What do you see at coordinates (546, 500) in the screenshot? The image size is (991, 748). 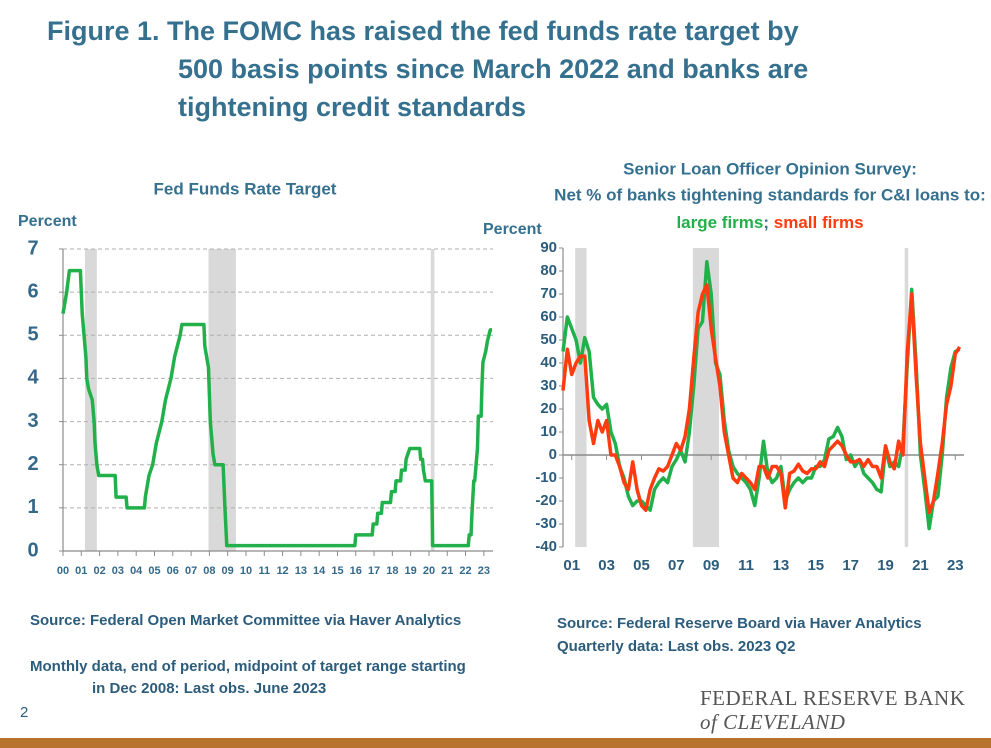 I see `y-tick-label: -20` at bounding box center [546, 500].